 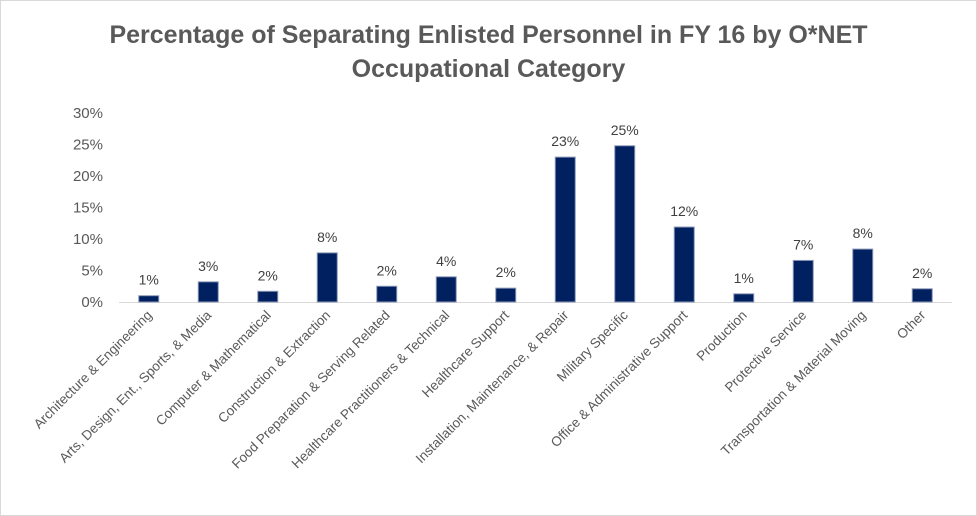 I want to click on data-label: 25%, so click(x=625, y=130).